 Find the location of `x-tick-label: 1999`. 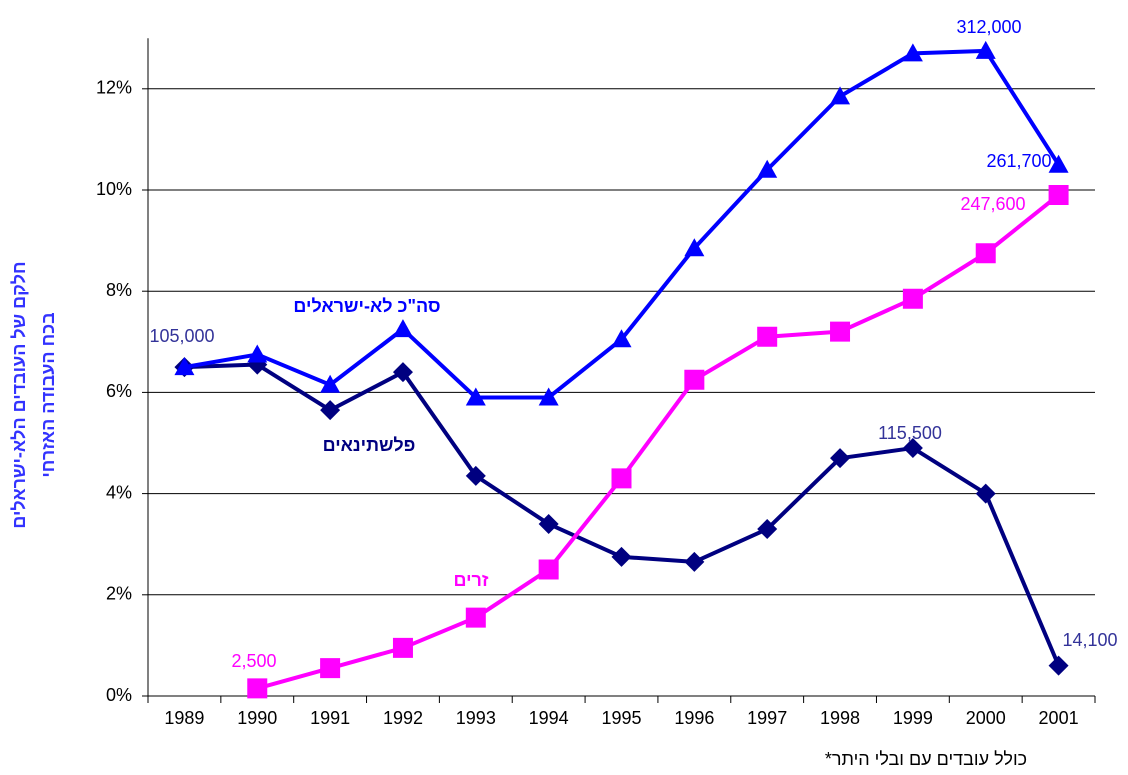

x-tick-label: 1999 is located at coordinates (913, 718).